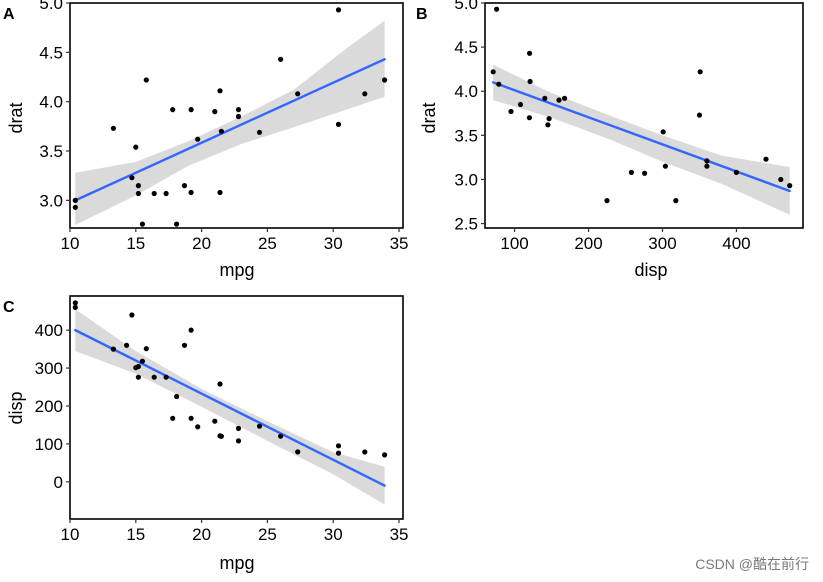  Describe the element at coordinates (267, 243) in the screenshot. I see `panel-a-x-tick-label: 25` at that location.